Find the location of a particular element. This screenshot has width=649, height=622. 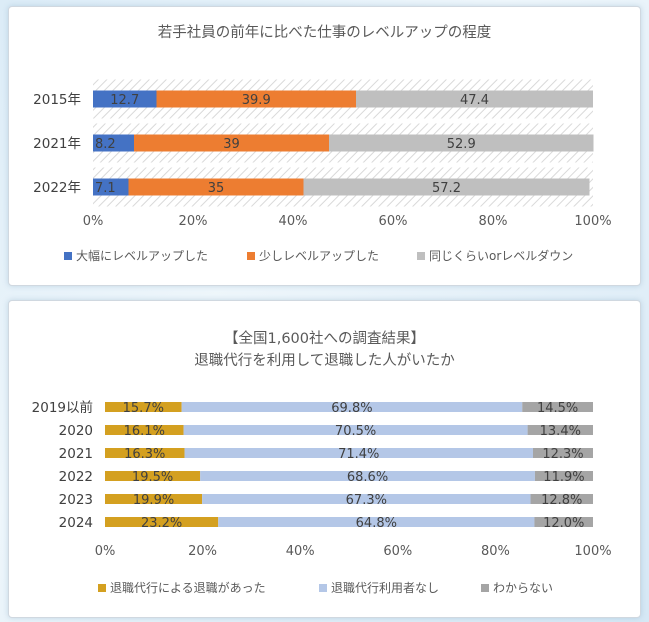

legend-label: 同じくらいorレベルダウン is located at coordinates (501, 255).